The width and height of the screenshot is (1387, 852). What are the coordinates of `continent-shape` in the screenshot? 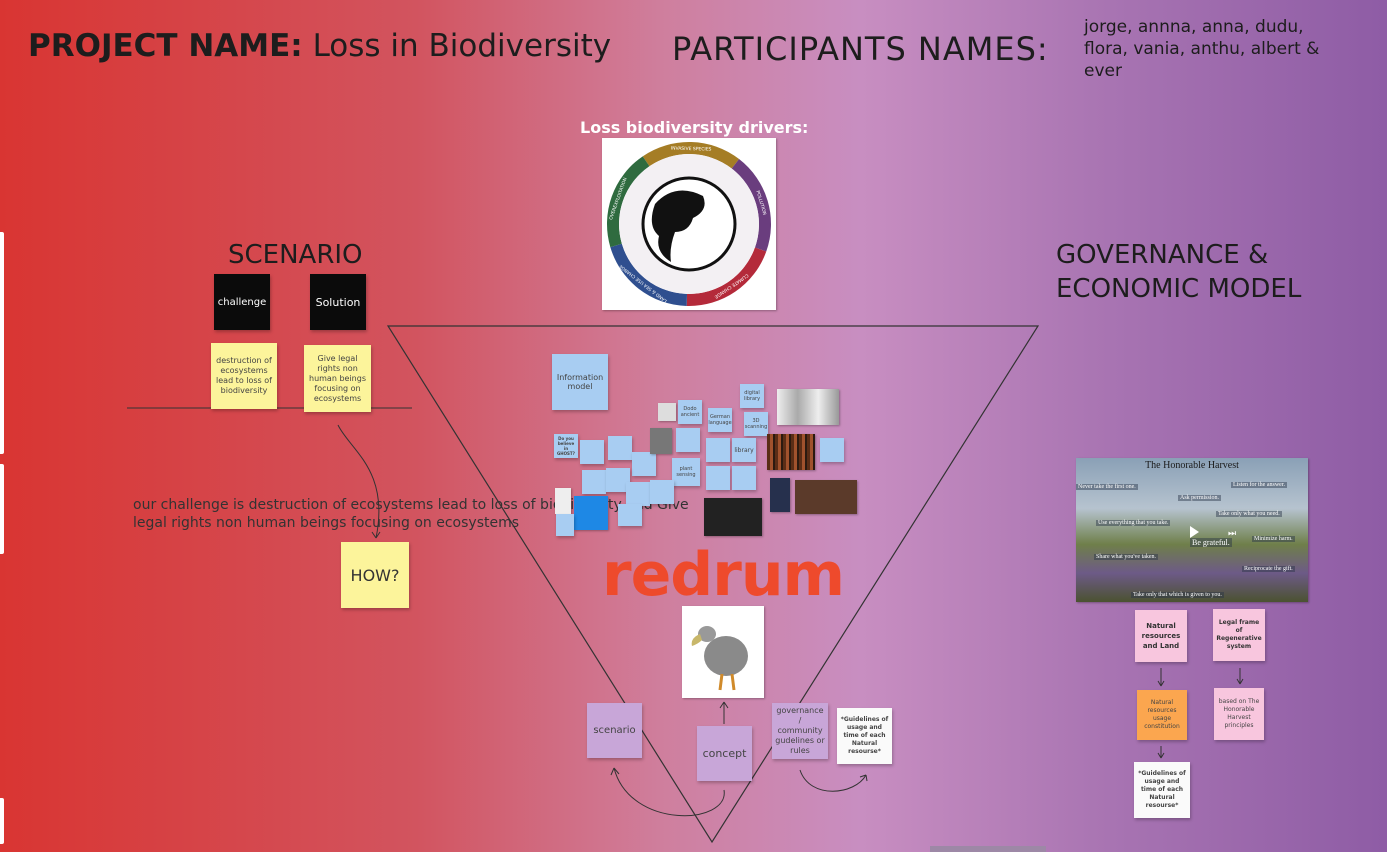 It's located at (678, 226).